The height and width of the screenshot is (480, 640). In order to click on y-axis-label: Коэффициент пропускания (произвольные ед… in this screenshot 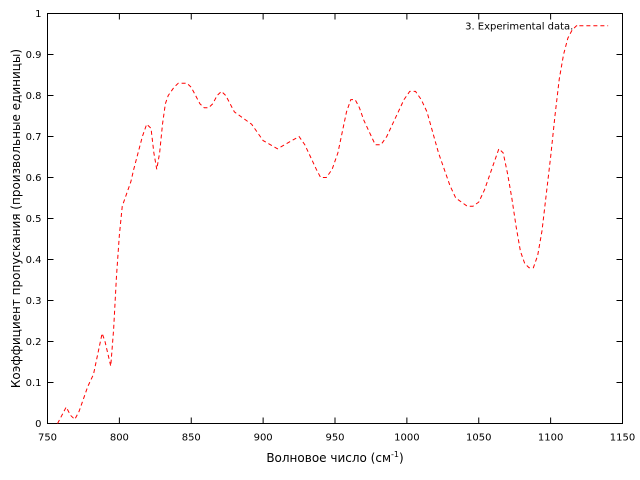, I will do `click(16, 218)`.